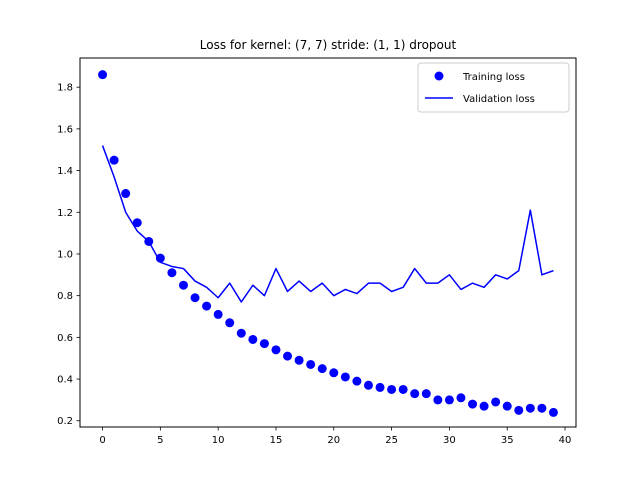 This screenshot has width=640, height=480. What do you see at coordinates (499, 99) in the screenshot?
I see `legend-validation-label: Validation loss` at bounding box center [499, 99].